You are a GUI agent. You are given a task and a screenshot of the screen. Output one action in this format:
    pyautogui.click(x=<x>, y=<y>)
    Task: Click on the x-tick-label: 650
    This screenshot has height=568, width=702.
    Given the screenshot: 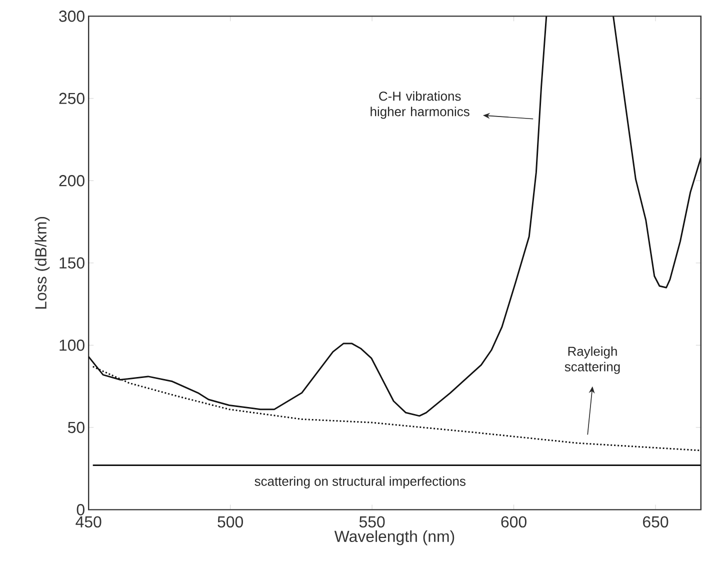 What is the action you would take?
    pyautogui.click(x=655, y=522)
    